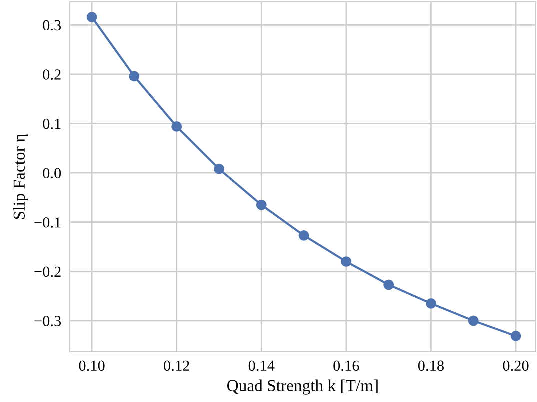  What do you see at coordinates (52, 173) in the screenshot?
I see `y-tick-label: 0.0` at bounding box center [52, 173].